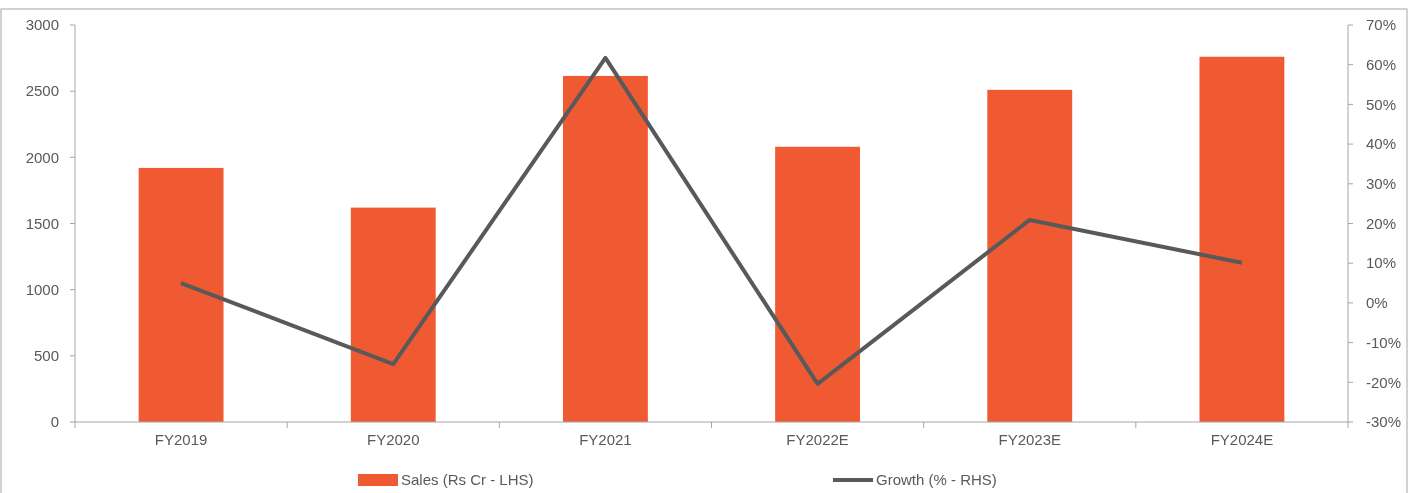 The height and width of the screenshot is (493, 1416). What do you see at coordinates (817, 439) in the screenshot?
I see `x-tick-label: FY2022E` at bounding box center [817, 439].